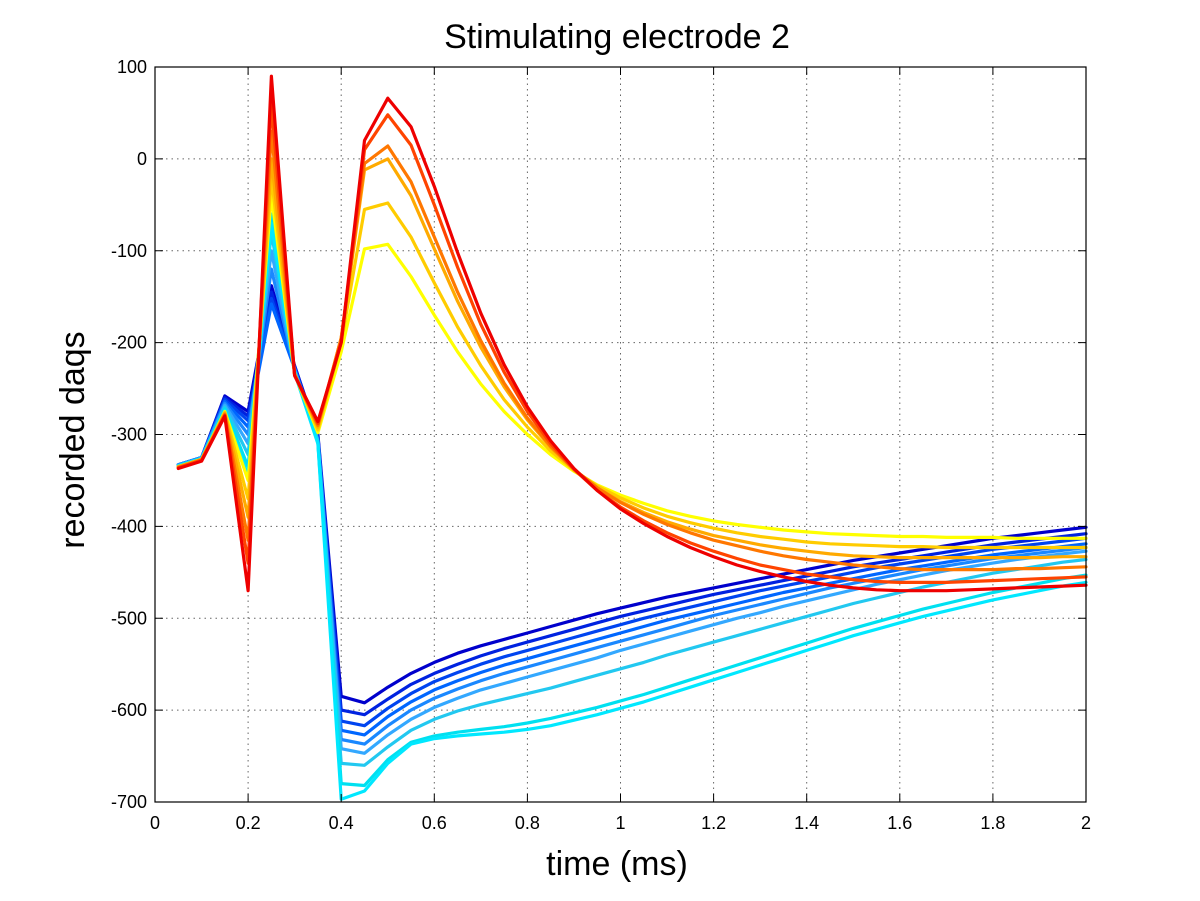  Describe the element at coordinates (620, 823) in the screenshot. I see `x-tick-label: 1` at that location.